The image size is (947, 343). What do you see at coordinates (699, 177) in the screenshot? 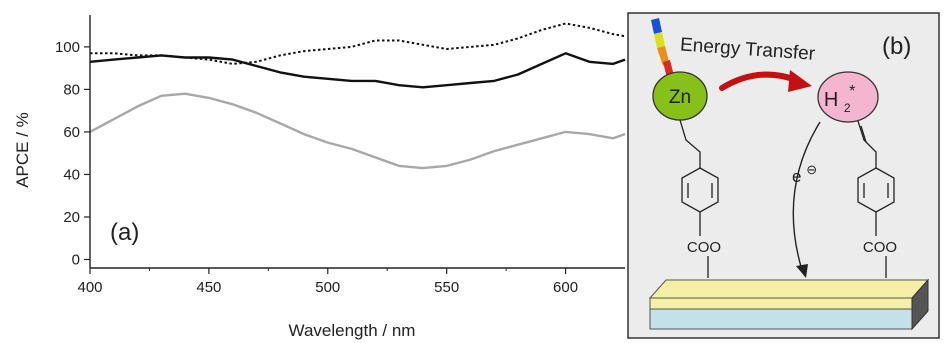
I see `left-linker` at bounding box center [699, 177].